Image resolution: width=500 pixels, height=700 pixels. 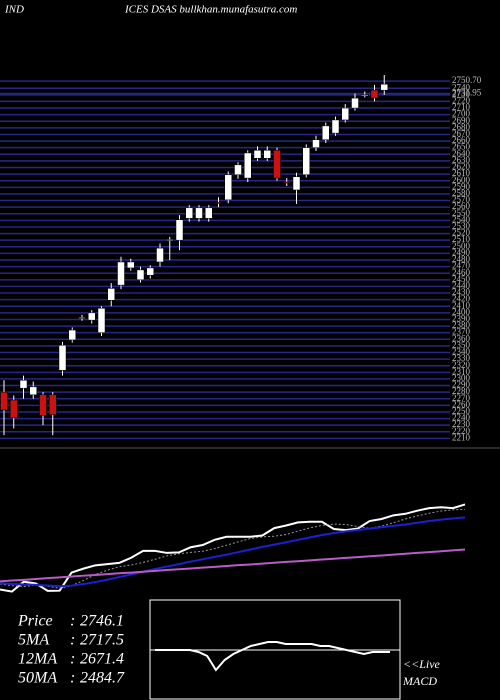 I want to click on y-tick-label: 2690, so click(x=461, y=120).